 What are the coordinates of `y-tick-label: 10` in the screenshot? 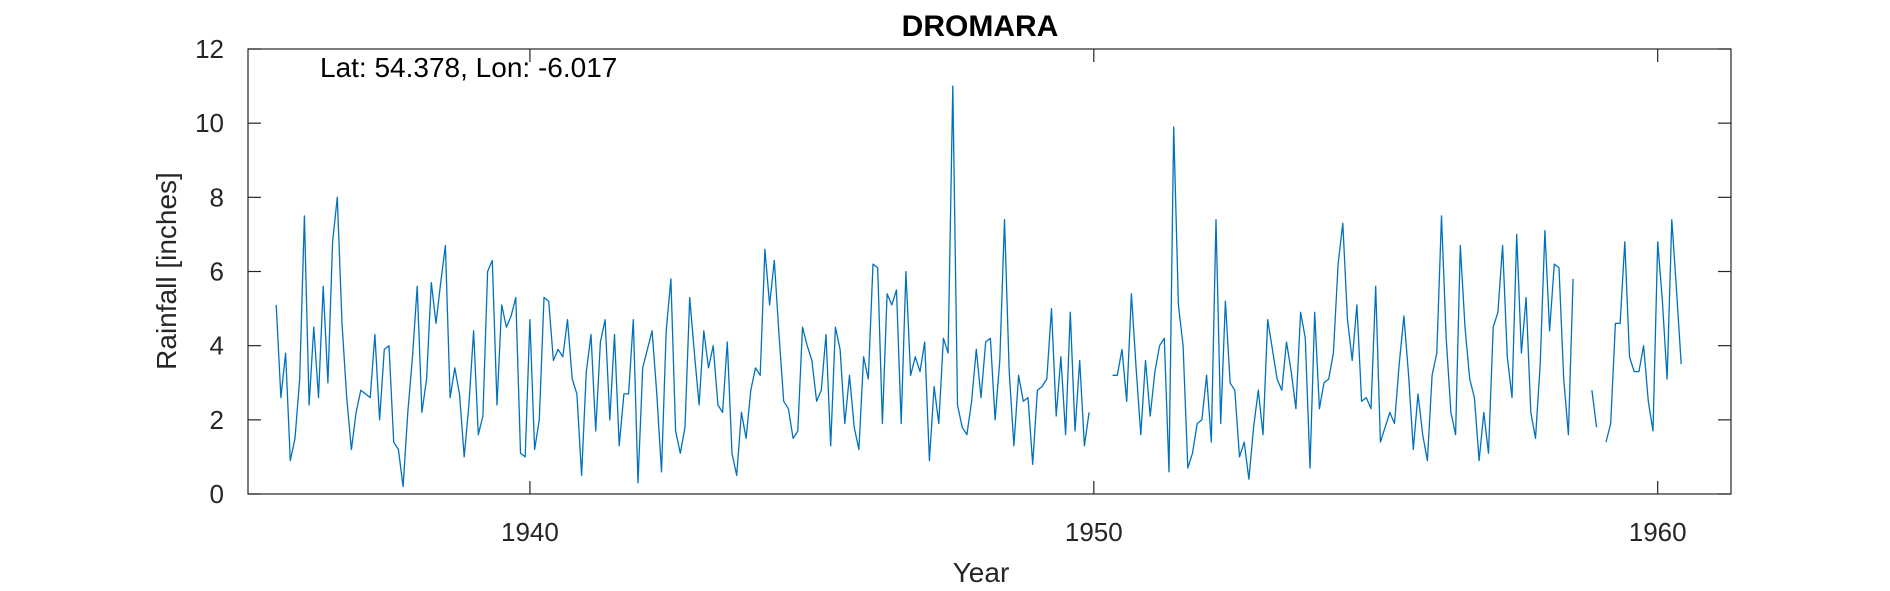 It's located at (209, 123).